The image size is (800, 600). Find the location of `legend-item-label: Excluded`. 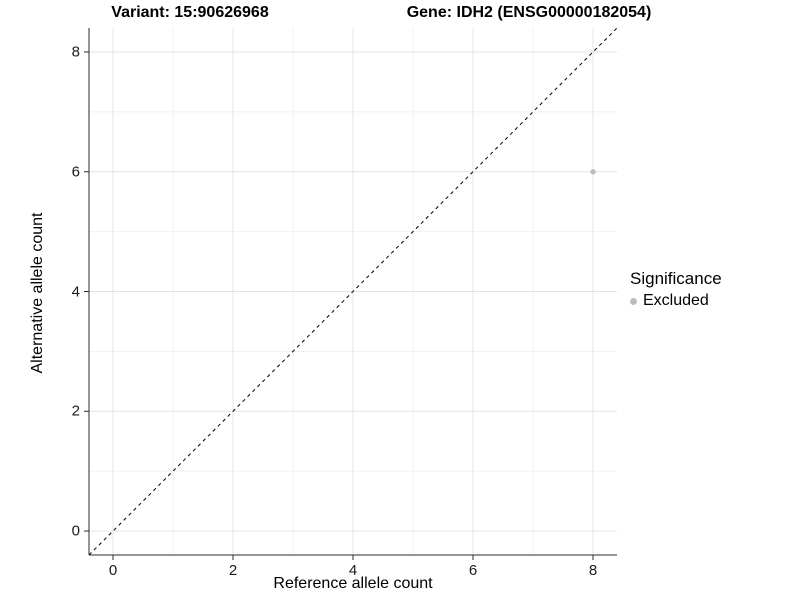

legend-item-label: Excluded is located at coordinates (676, 300).